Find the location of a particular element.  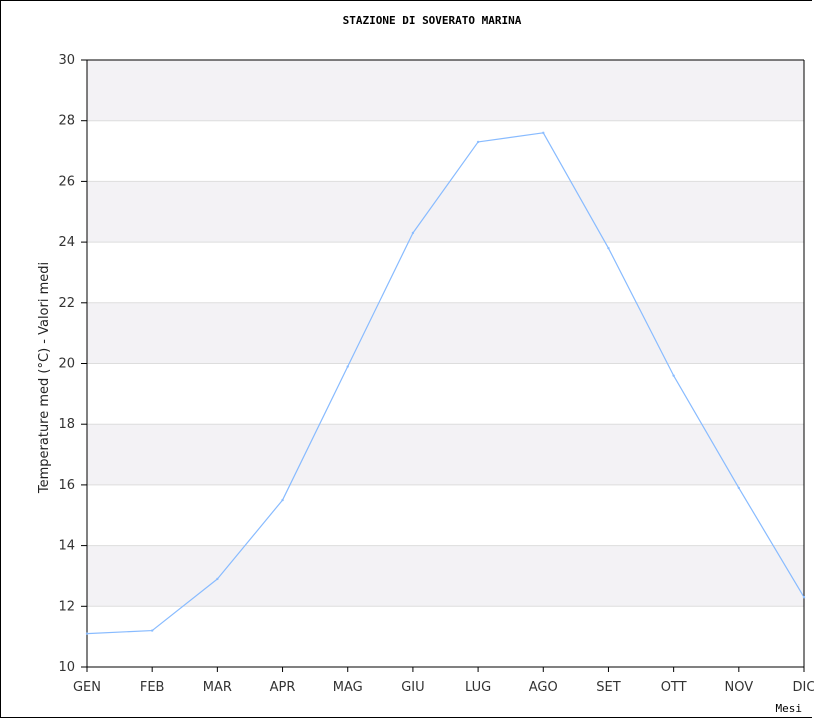

y-tick-label: 12 is located at coordinates (66, 606).